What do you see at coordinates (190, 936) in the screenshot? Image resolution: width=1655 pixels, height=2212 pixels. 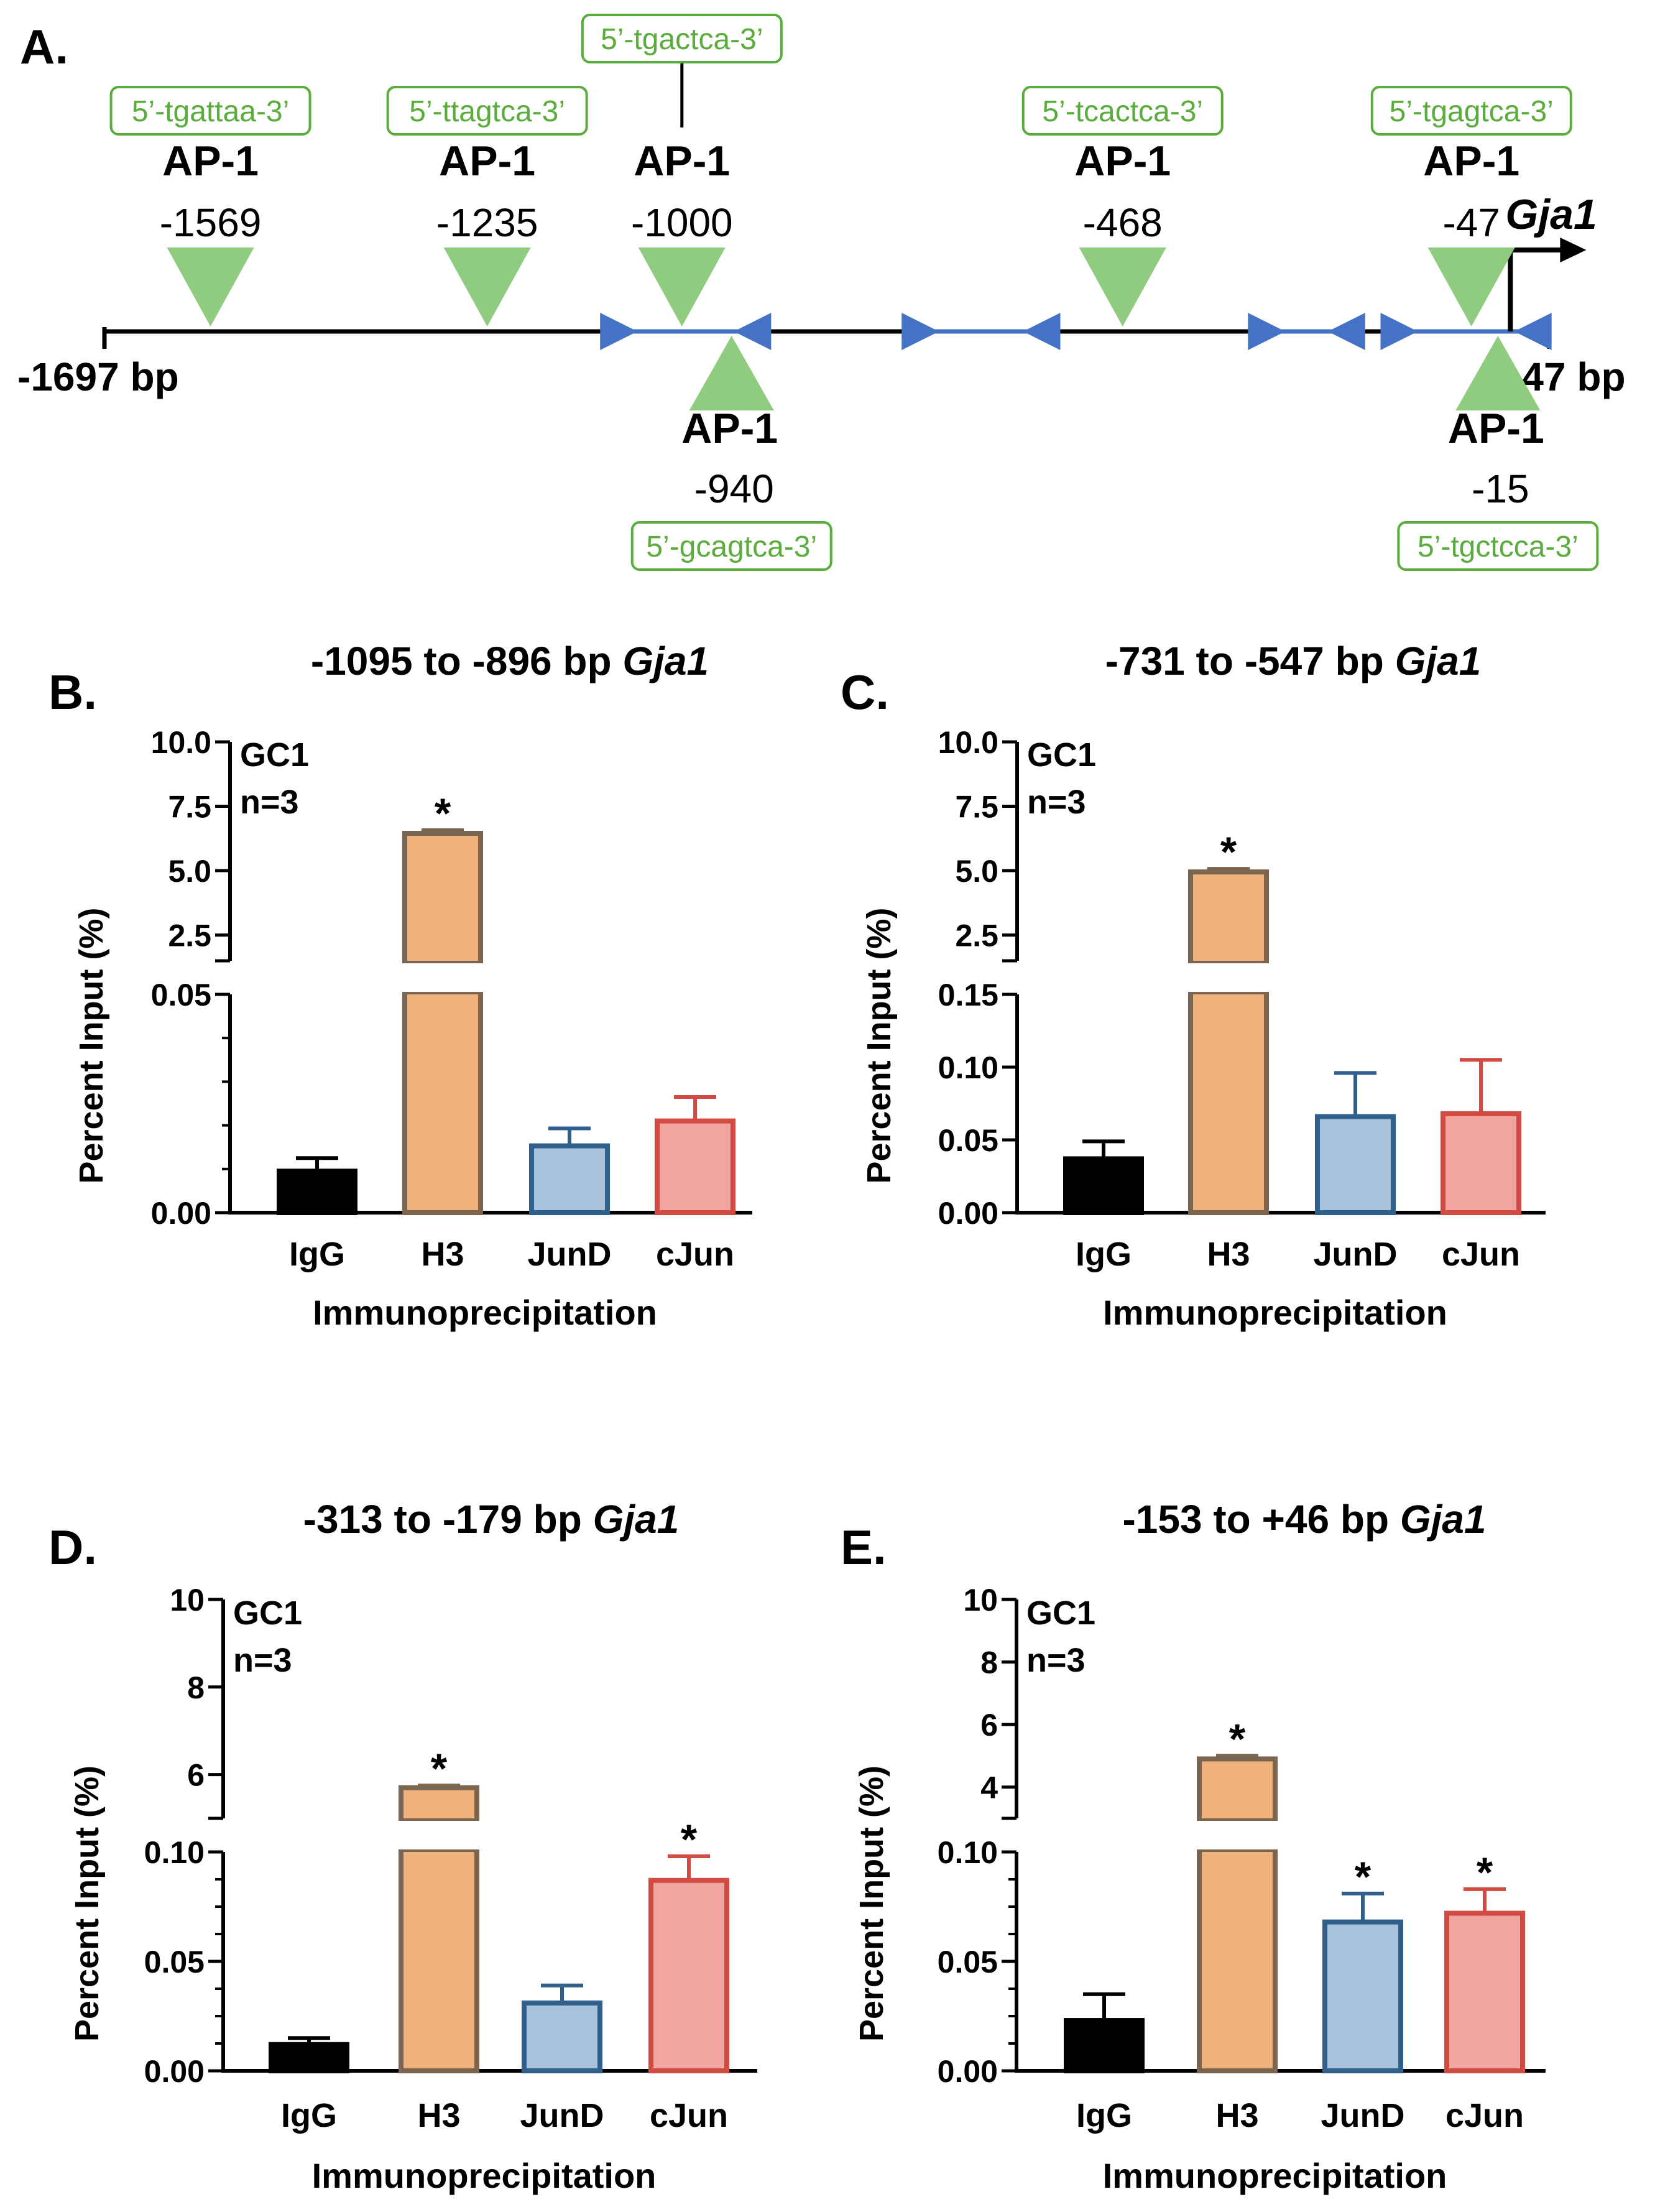 I see `y-tick-label: 2.5` at bounding box center [190, 936].